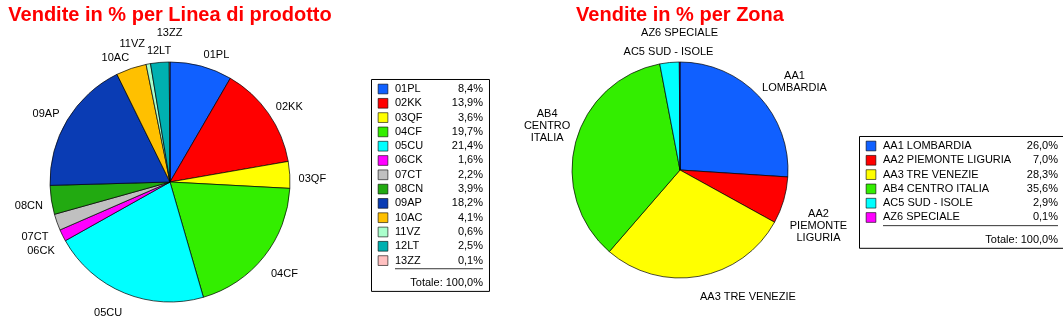 The width and height of the screenshot is (1063, 334). What do you see at coordinates (289, 105) in the screenshot?
I see `slice-label: 02KK` at bounding box center [289, 105].